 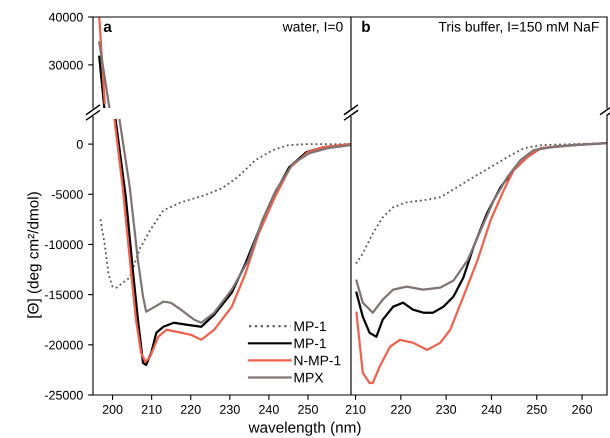 I want to click on y-tick-label: -15000, so click(x=63, y=295).